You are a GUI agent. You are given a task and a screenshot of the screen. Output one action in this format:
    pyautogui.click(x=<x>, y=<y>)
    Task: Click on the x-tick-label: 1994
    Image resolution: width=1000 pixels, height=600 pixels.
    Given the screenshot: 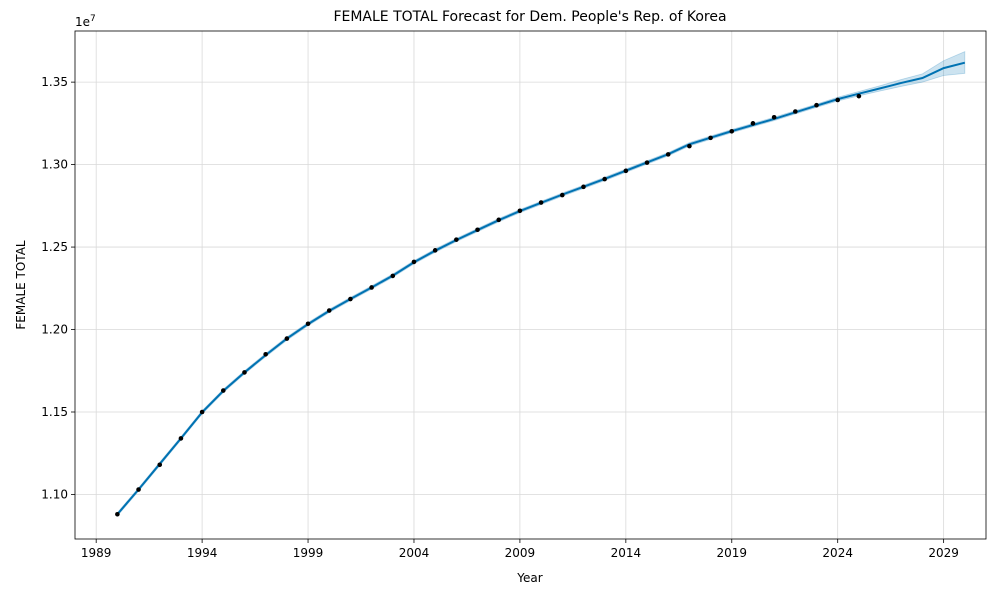 What is the action you would take?
    pyautogui.click(x=202, y=553)
    